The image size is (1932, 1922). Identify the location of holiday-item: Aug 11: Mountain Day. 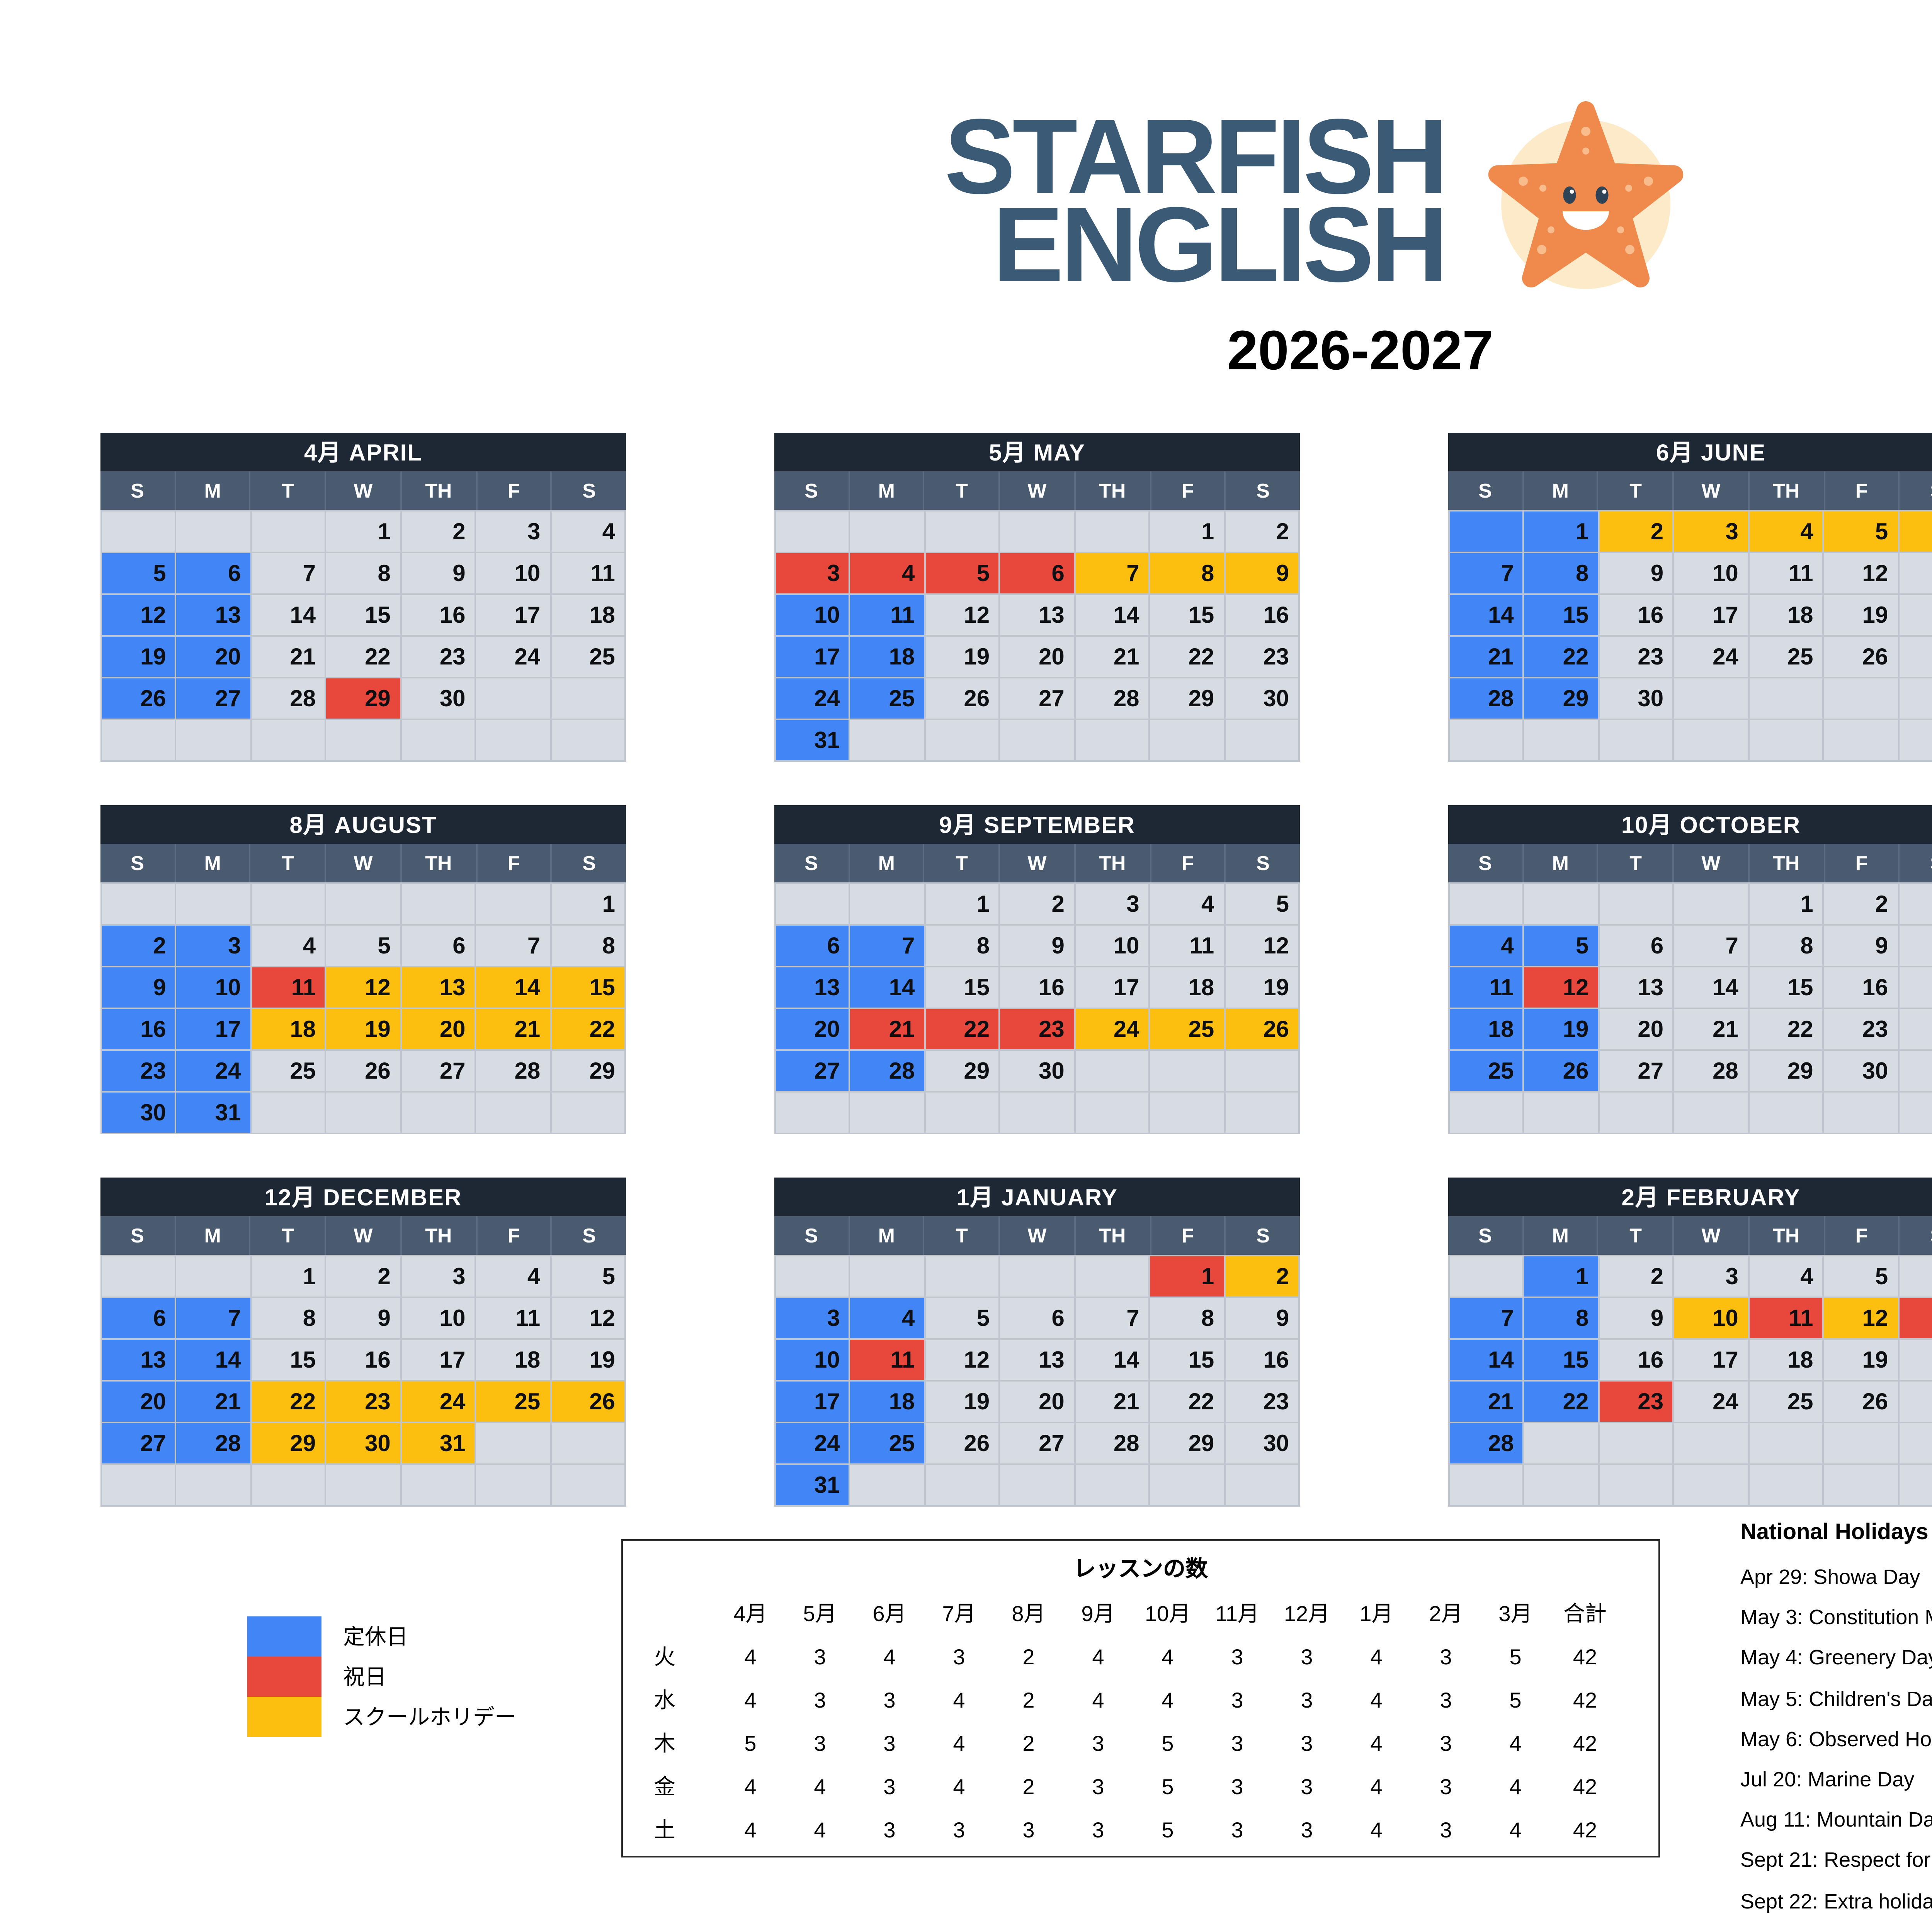
(1836, 1820).